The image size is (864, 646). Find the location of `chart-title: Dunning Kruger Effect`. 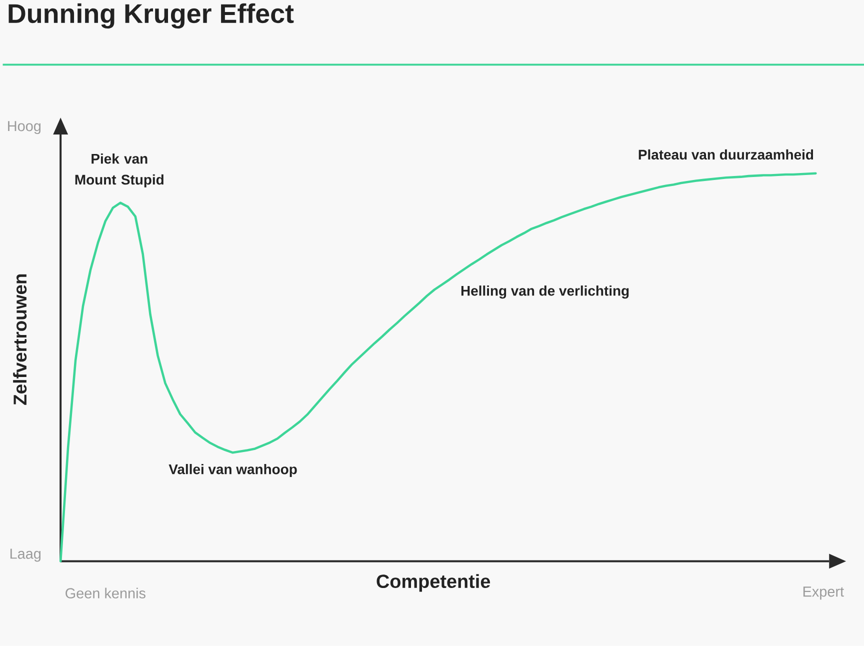

chart-title: Dunning Kruger Effect is located at coordinates (151, 16).